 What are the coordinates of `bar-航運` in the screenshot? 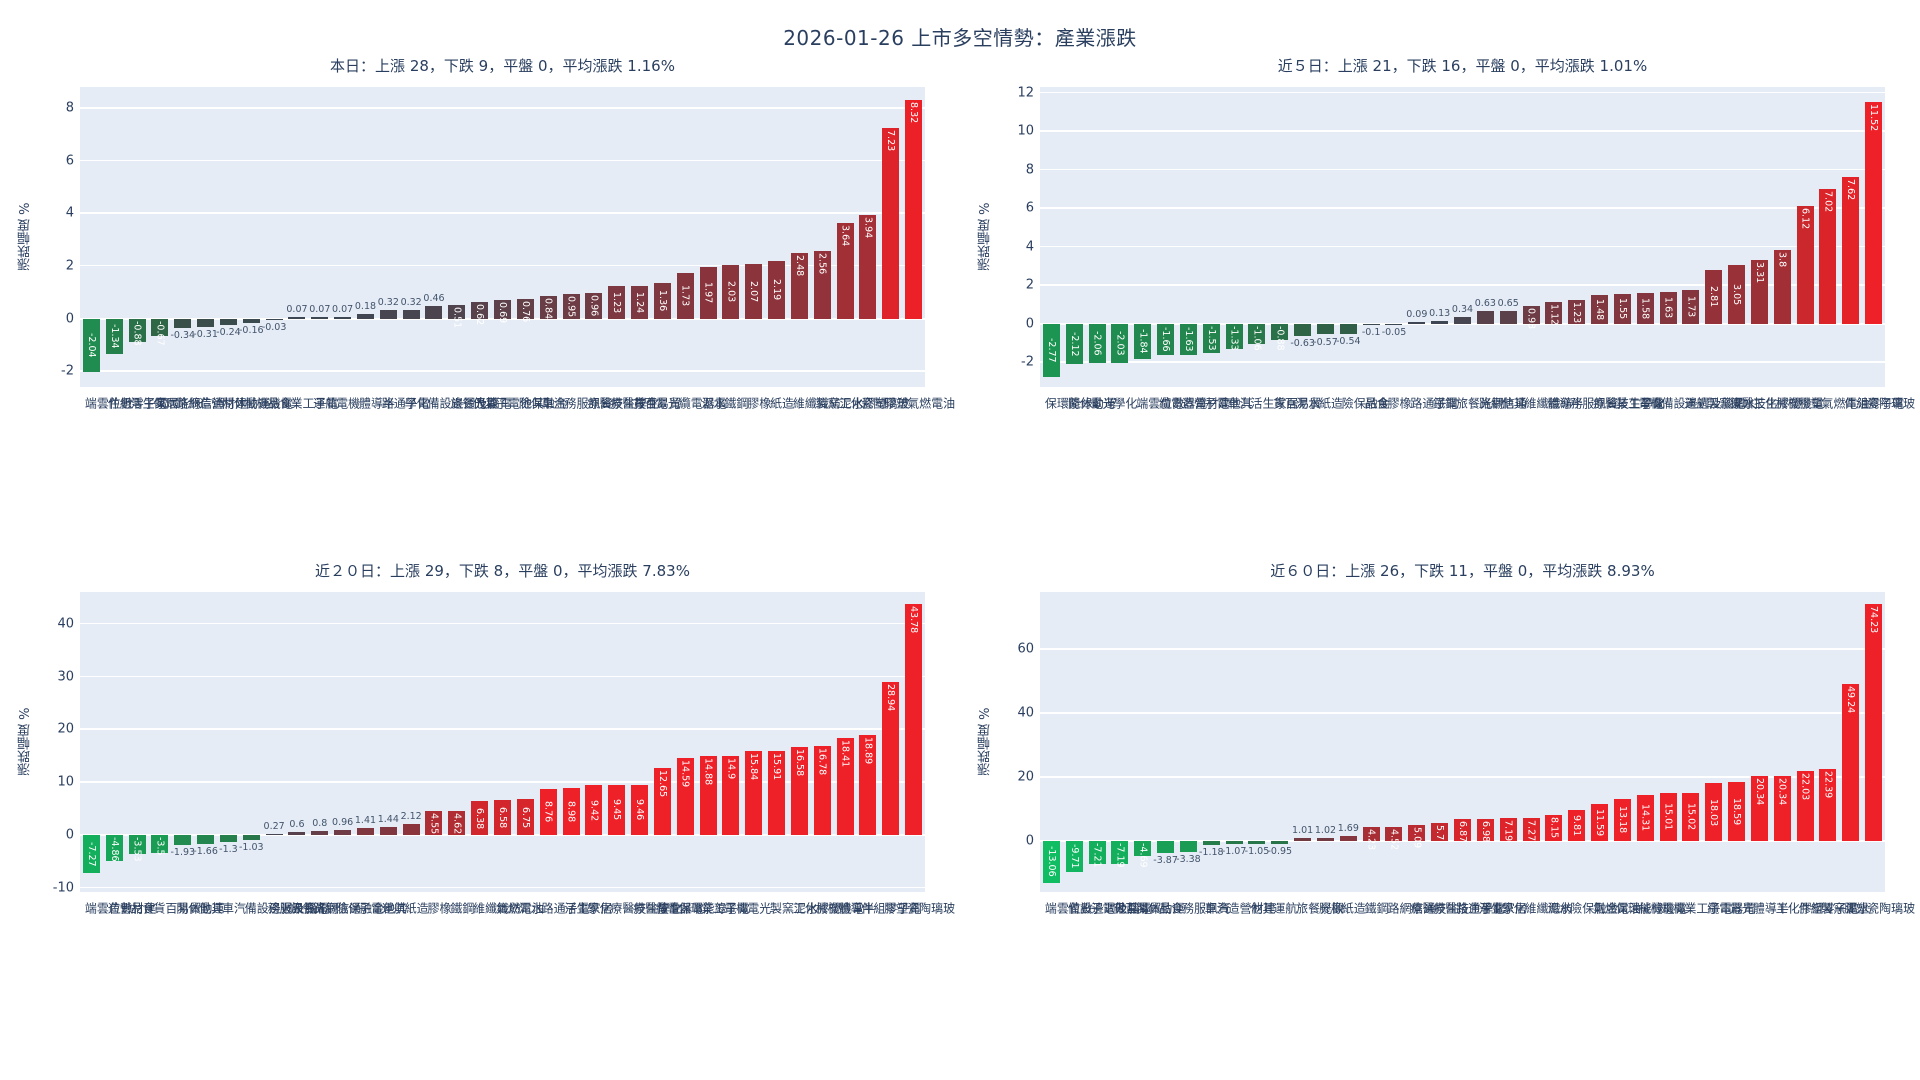 It's located at (1691, 307).